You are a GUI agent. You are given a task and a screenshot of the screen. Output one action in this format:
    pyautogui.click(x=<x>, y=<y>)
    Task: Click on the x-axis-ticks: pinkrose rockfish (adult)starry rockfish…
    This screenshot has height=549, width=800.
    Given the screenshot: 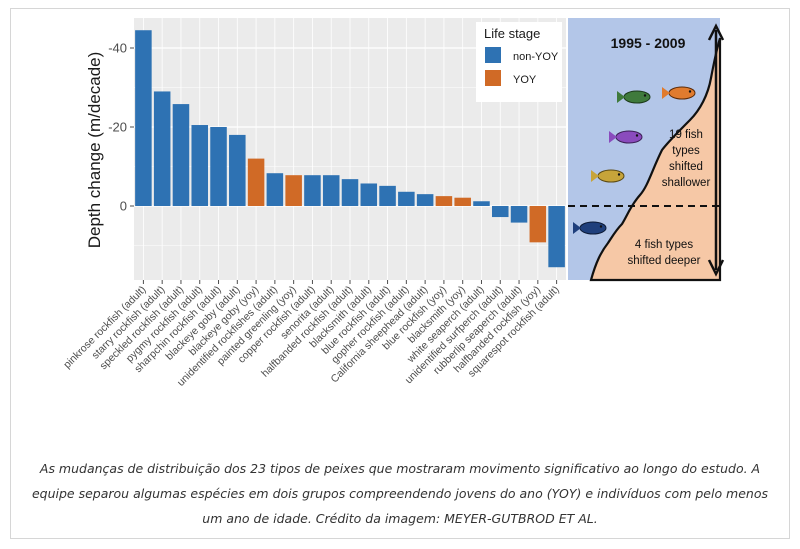 What is the action you would take?
    pyautogui.click(x=311, y=334)
    